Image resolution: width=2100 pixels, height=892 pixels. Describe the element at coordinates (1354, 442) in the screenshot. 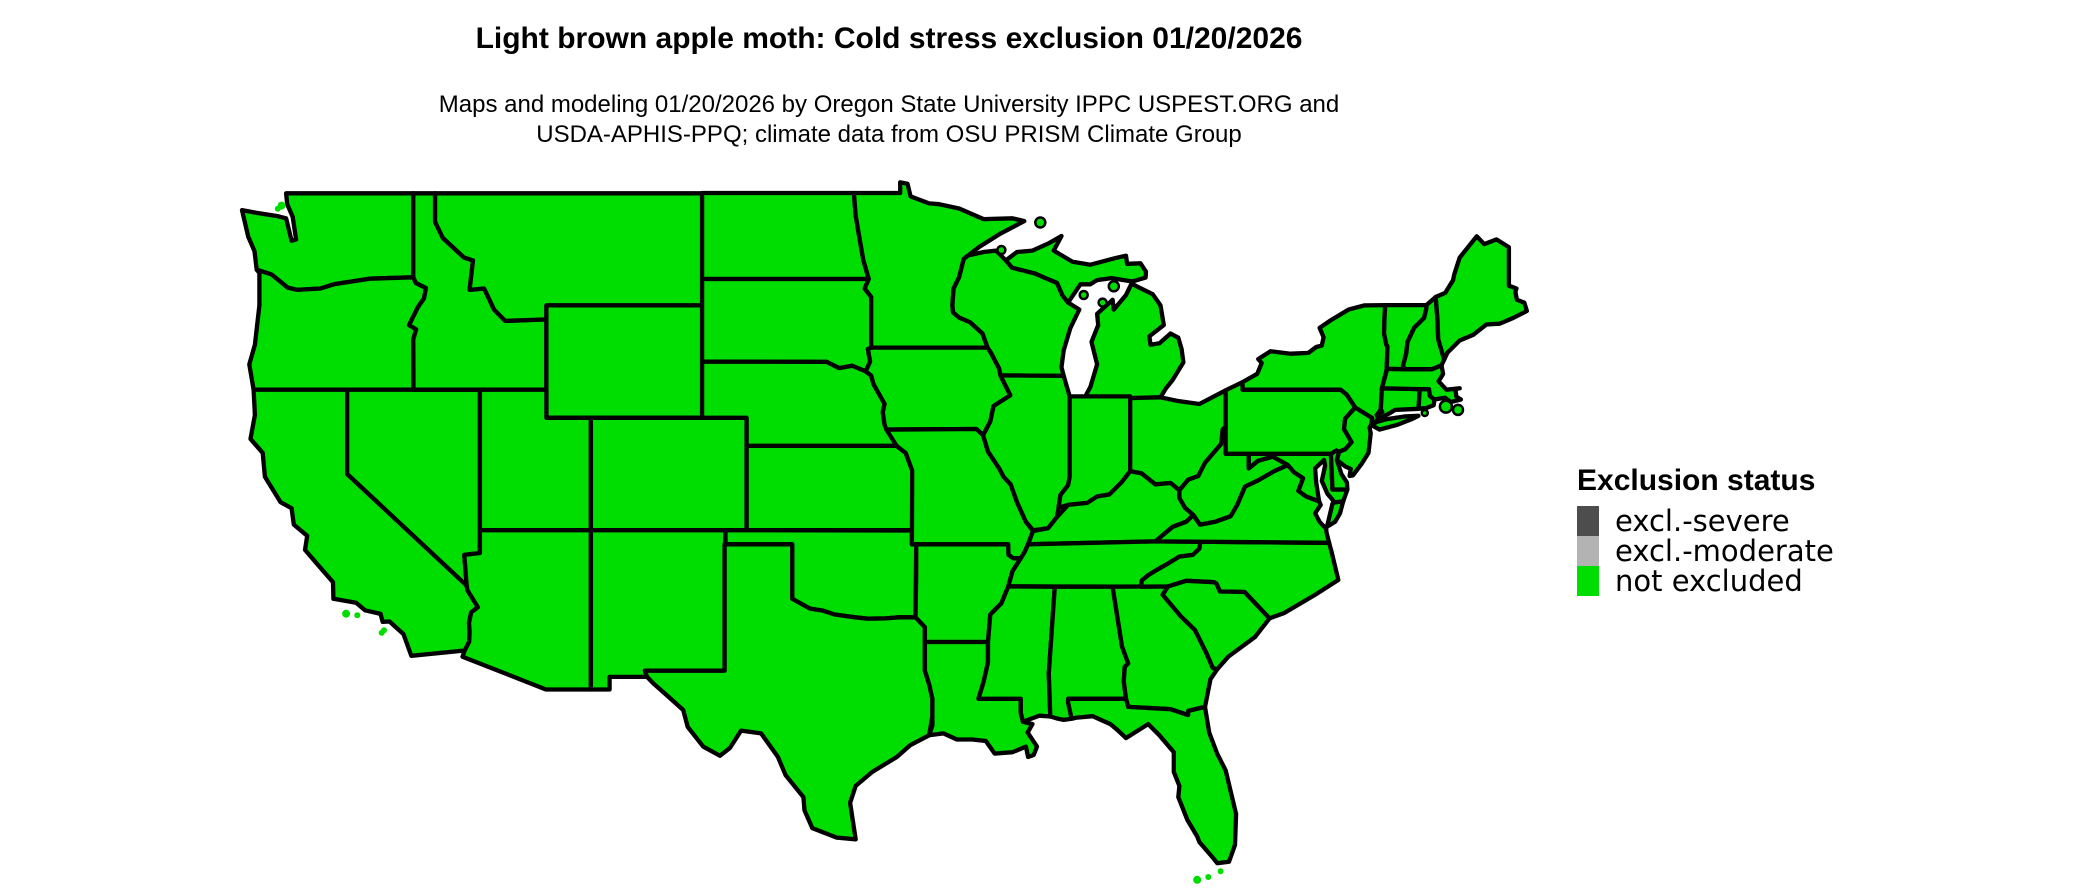

I see `state-shape-nj` at that location.